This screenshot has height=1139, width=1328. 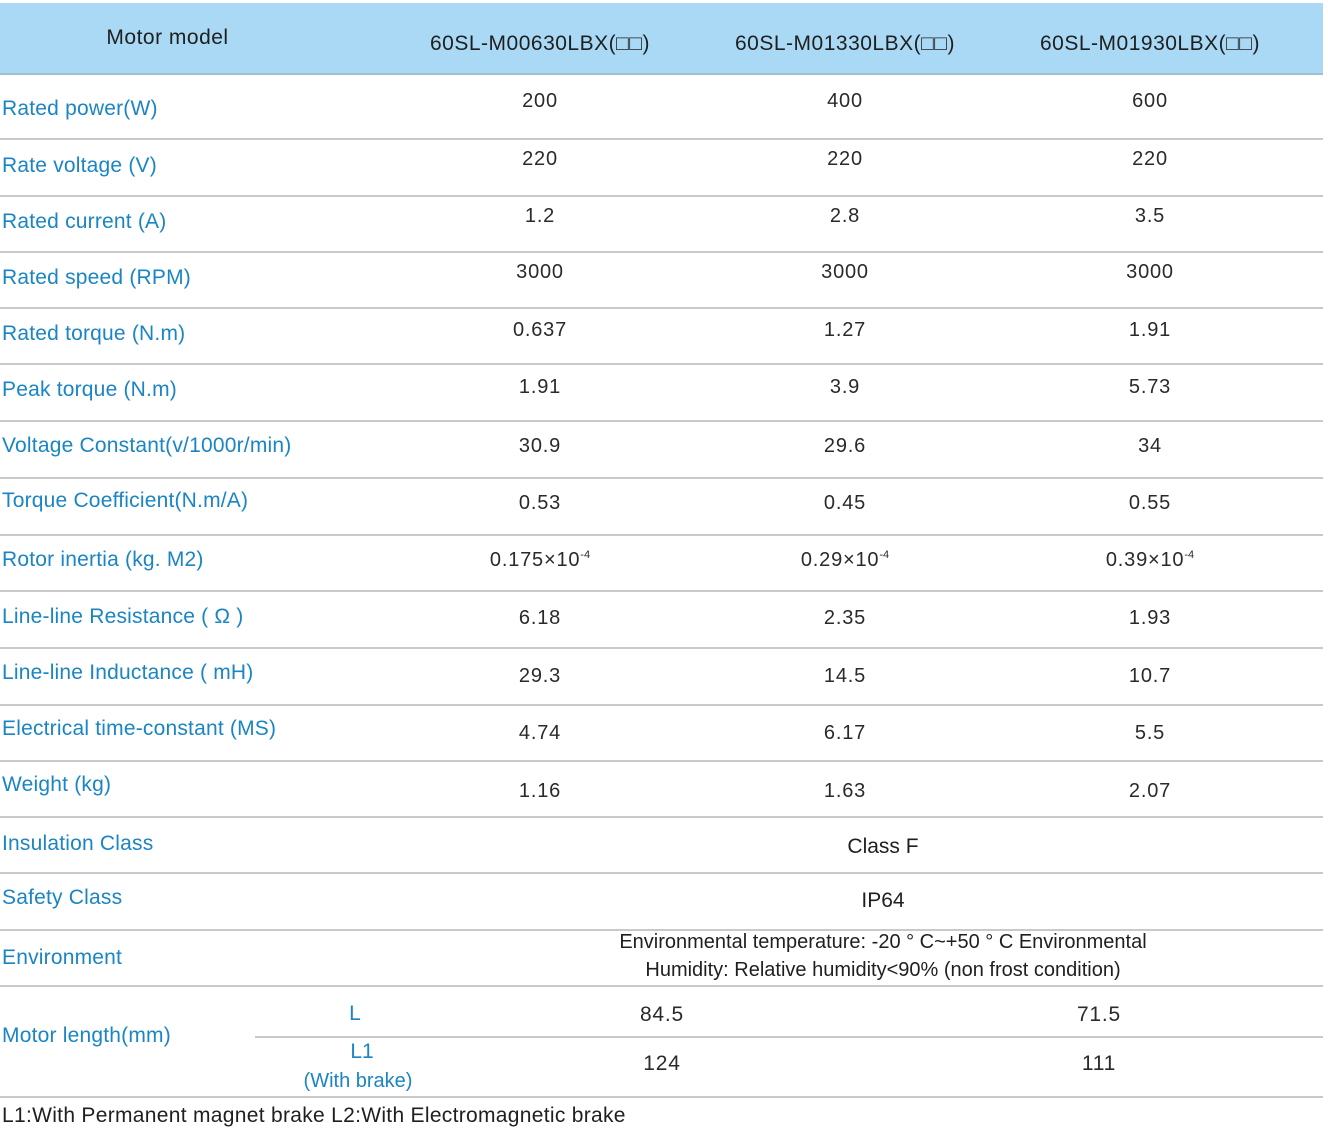 What do you see at coordinates (661, 225) in the screenshot?
I see `table-row: Rated current (A) 1.2 2.8 3.5` at bounding box center [661, 225].